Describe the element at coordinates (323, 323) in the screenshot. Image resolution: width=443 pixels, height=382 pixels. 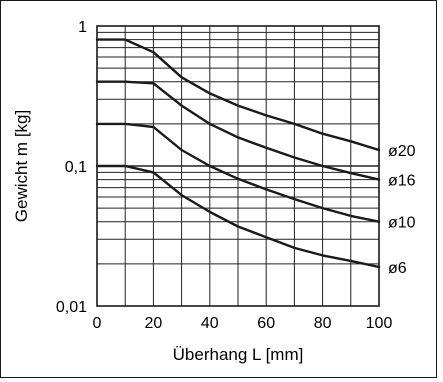
I see `x-tick-label: 80` at that location.